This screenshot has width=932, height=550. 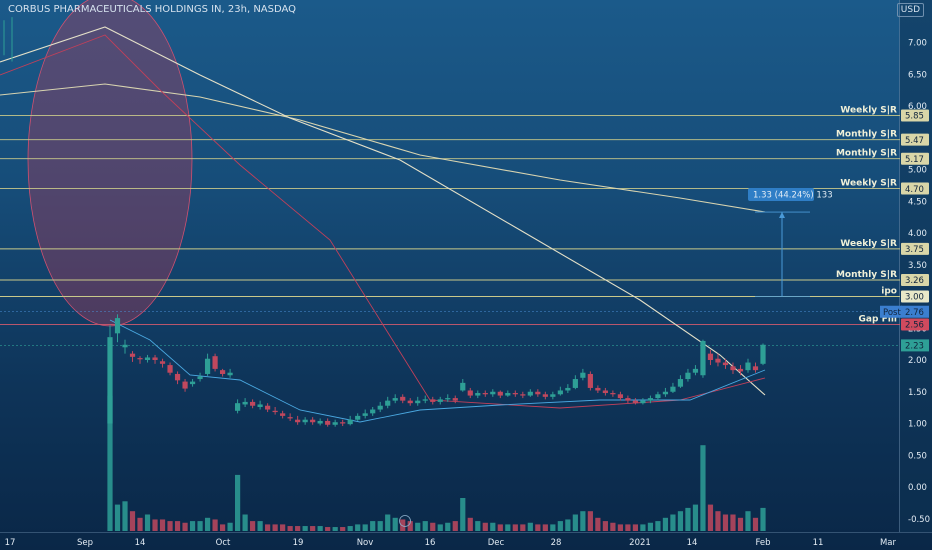 What do you see at coordinates (914, 160) in the screenshot?
I see `price-level-tag-text: 5.17` at bounding box center [914, 160].